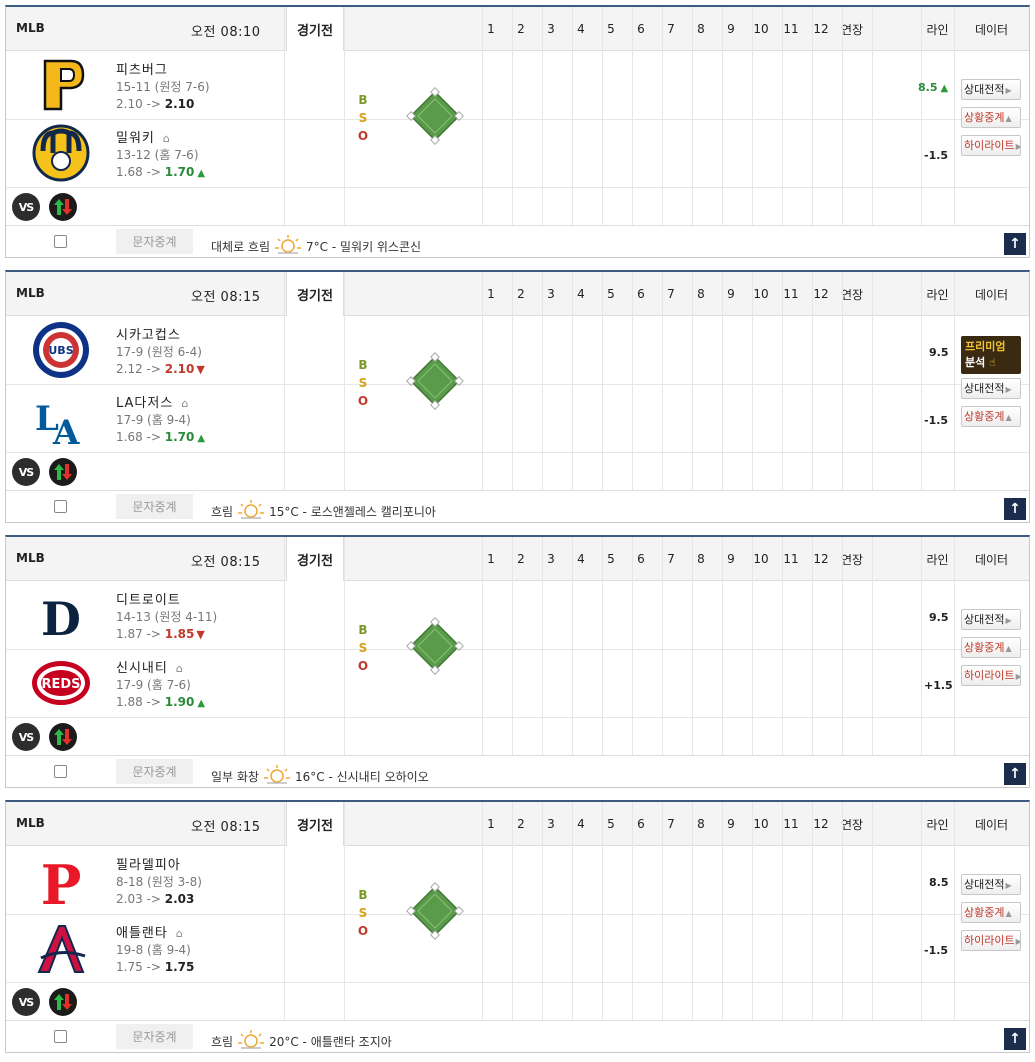 The image size is (1035, 1062). I want to click on team-name: LA다저스 ⌂, so click(152, 401).